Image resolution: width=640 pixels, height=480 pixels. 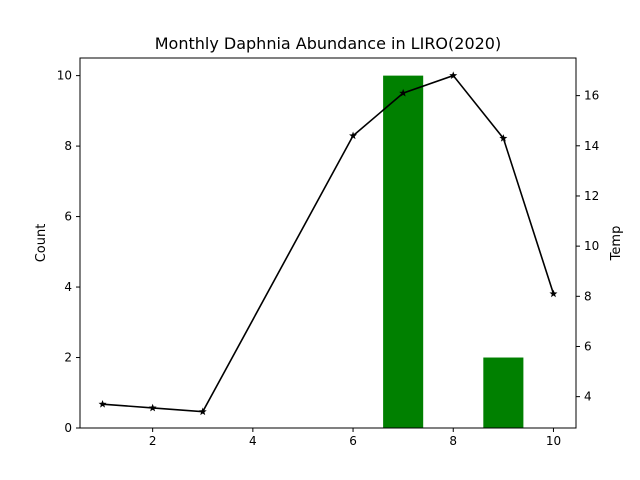 What do you see at coordinates (41, 243) in the screenshot?
I see `y-axis-left-label: Count` at bounding box center [41, 243].